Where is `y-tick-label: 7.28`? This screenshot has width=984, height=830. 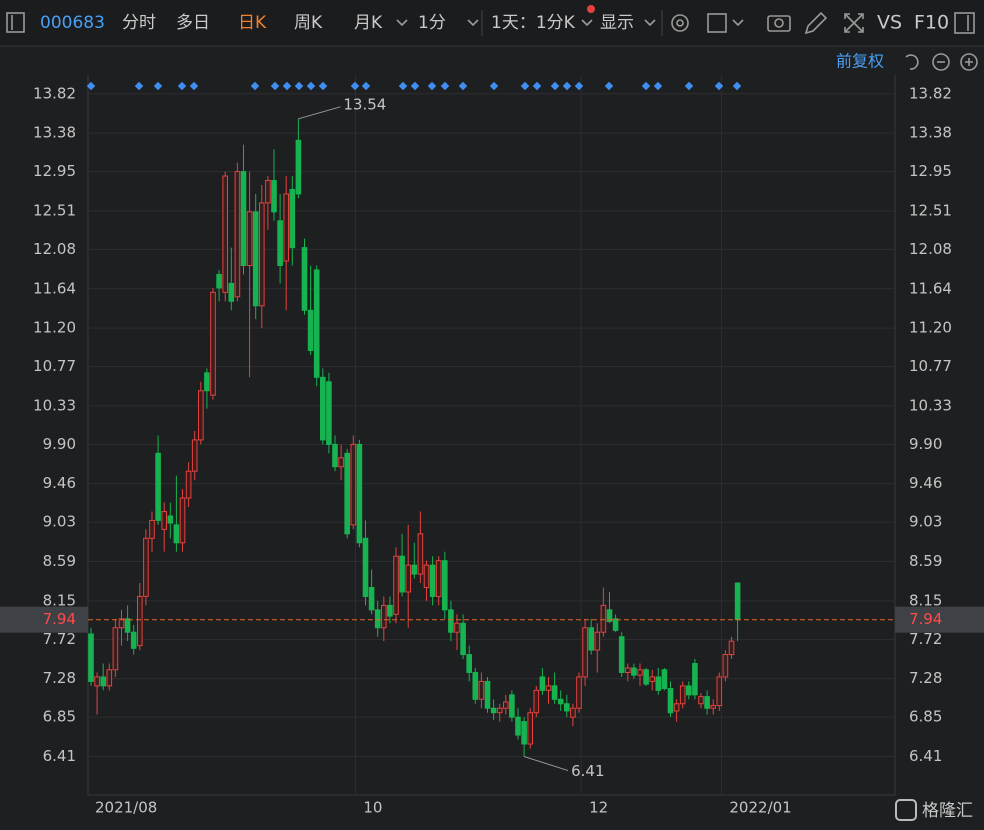 y-tick-label: 7.28 is located at coordinates (59, 678).